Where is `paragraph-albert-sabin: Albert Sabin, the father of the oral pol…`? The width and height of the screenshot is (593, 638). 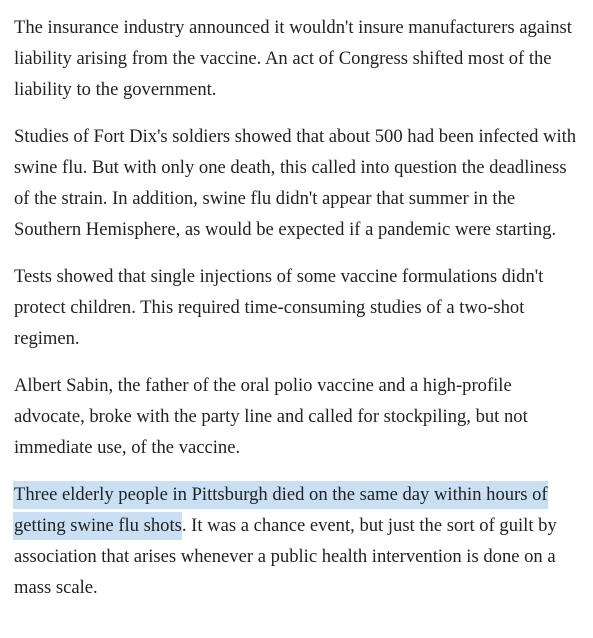
paragraph-albert-sabin: Albert Sabin, the father of the oral pol… is located at coordinates (271, 416).